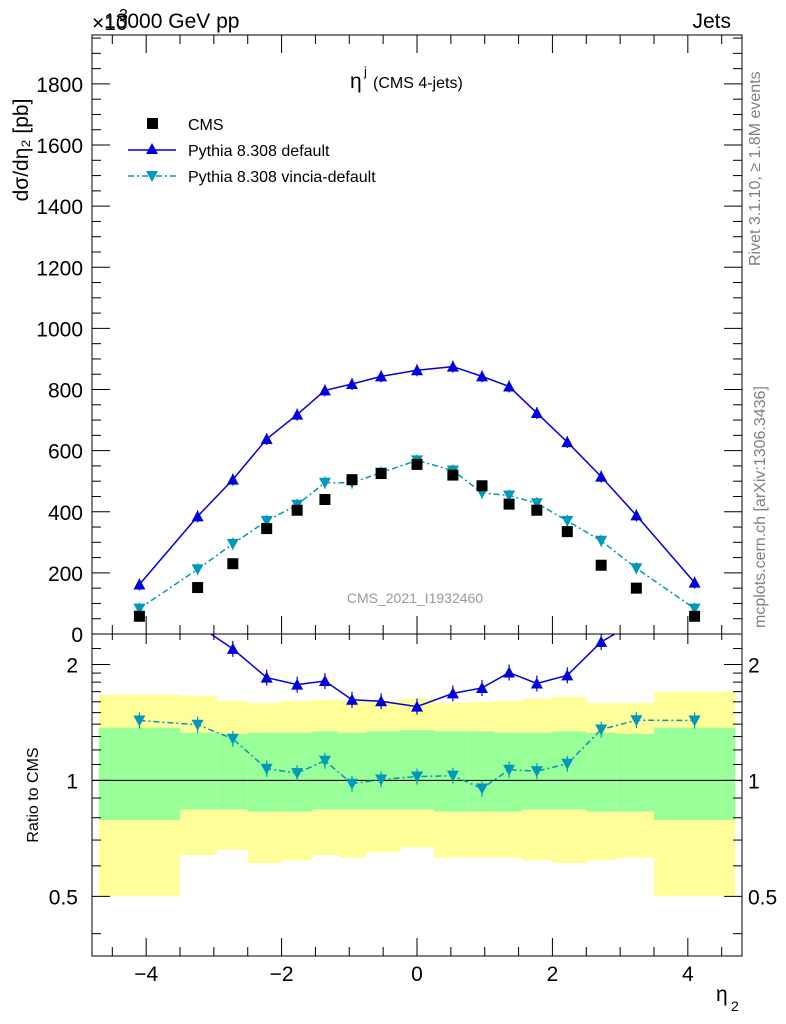  I want to click on plot-title-sup: j, so click(365, 71).